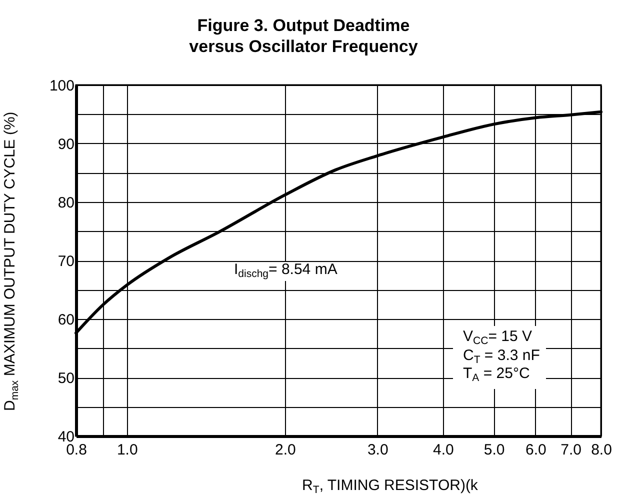 This screenshot has width=623, height=504. What do you see at coordinates (501, 356) in the screenshot?
I see `text: V$_{CC}$= 15 V C$_{T}$ = 3.3 nF T$_{A}$ = 25°C` at bounding box center [501, 356].